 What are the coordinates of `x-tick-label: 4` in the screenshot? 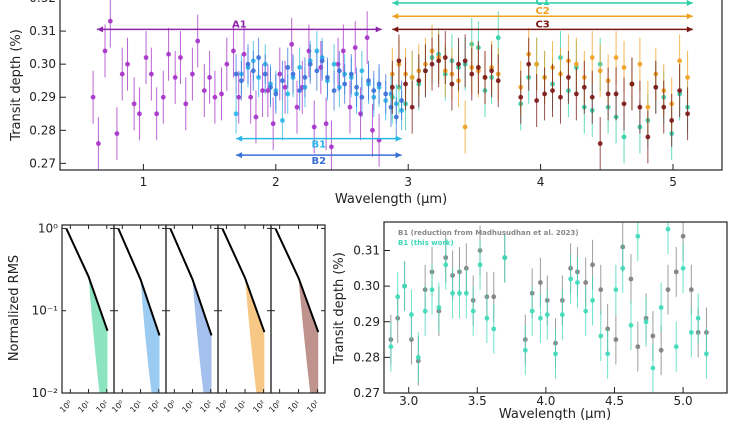 It's located at (541, 182).